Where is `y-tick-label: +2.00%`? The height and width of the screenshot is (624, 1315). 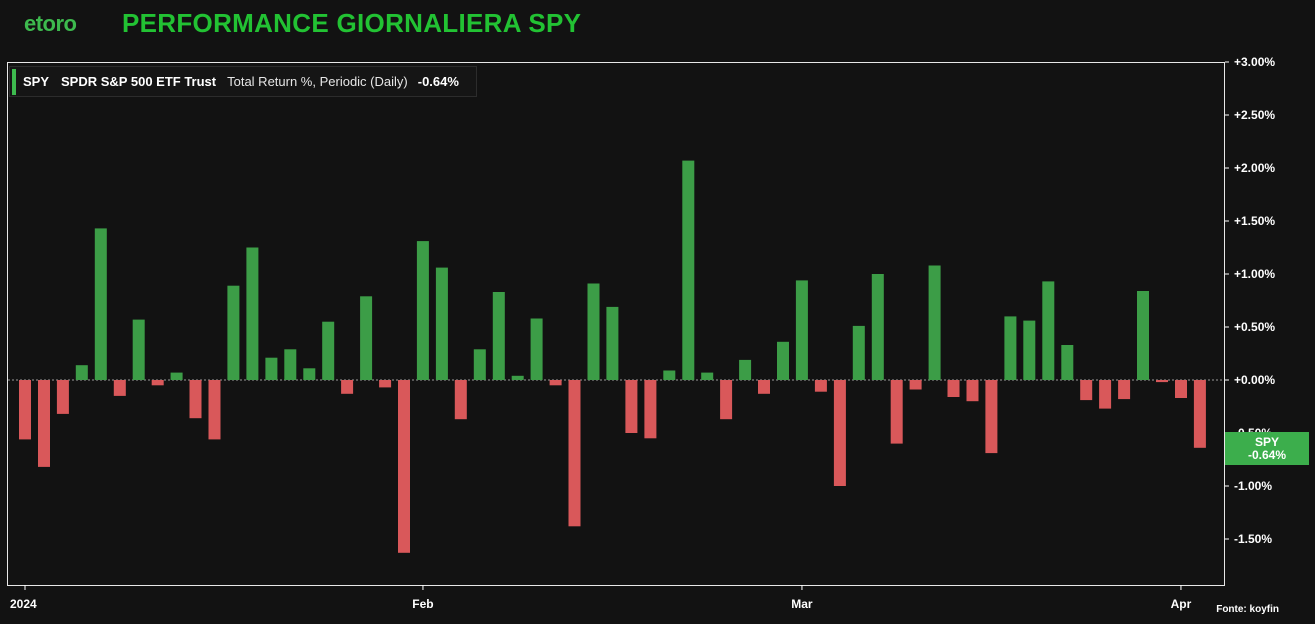
y-tick-label: +2.00% is located at coordinates (1254, 168).